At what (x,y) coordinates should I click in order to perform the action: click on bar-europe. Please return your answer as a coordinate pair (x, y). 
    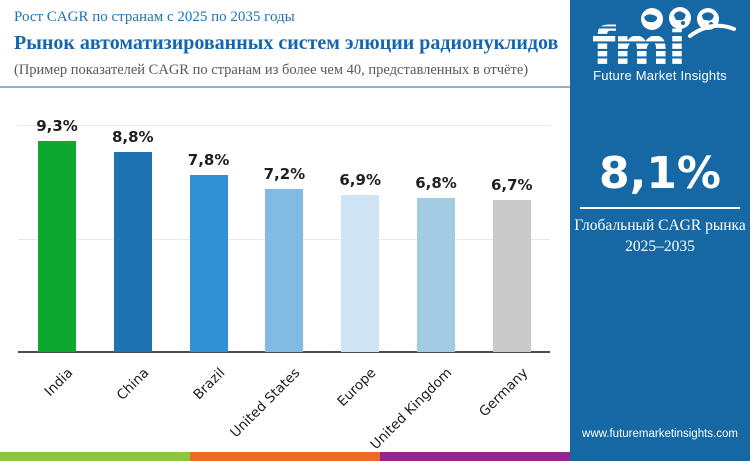
    Looking at the image, I should click on (360, 273).